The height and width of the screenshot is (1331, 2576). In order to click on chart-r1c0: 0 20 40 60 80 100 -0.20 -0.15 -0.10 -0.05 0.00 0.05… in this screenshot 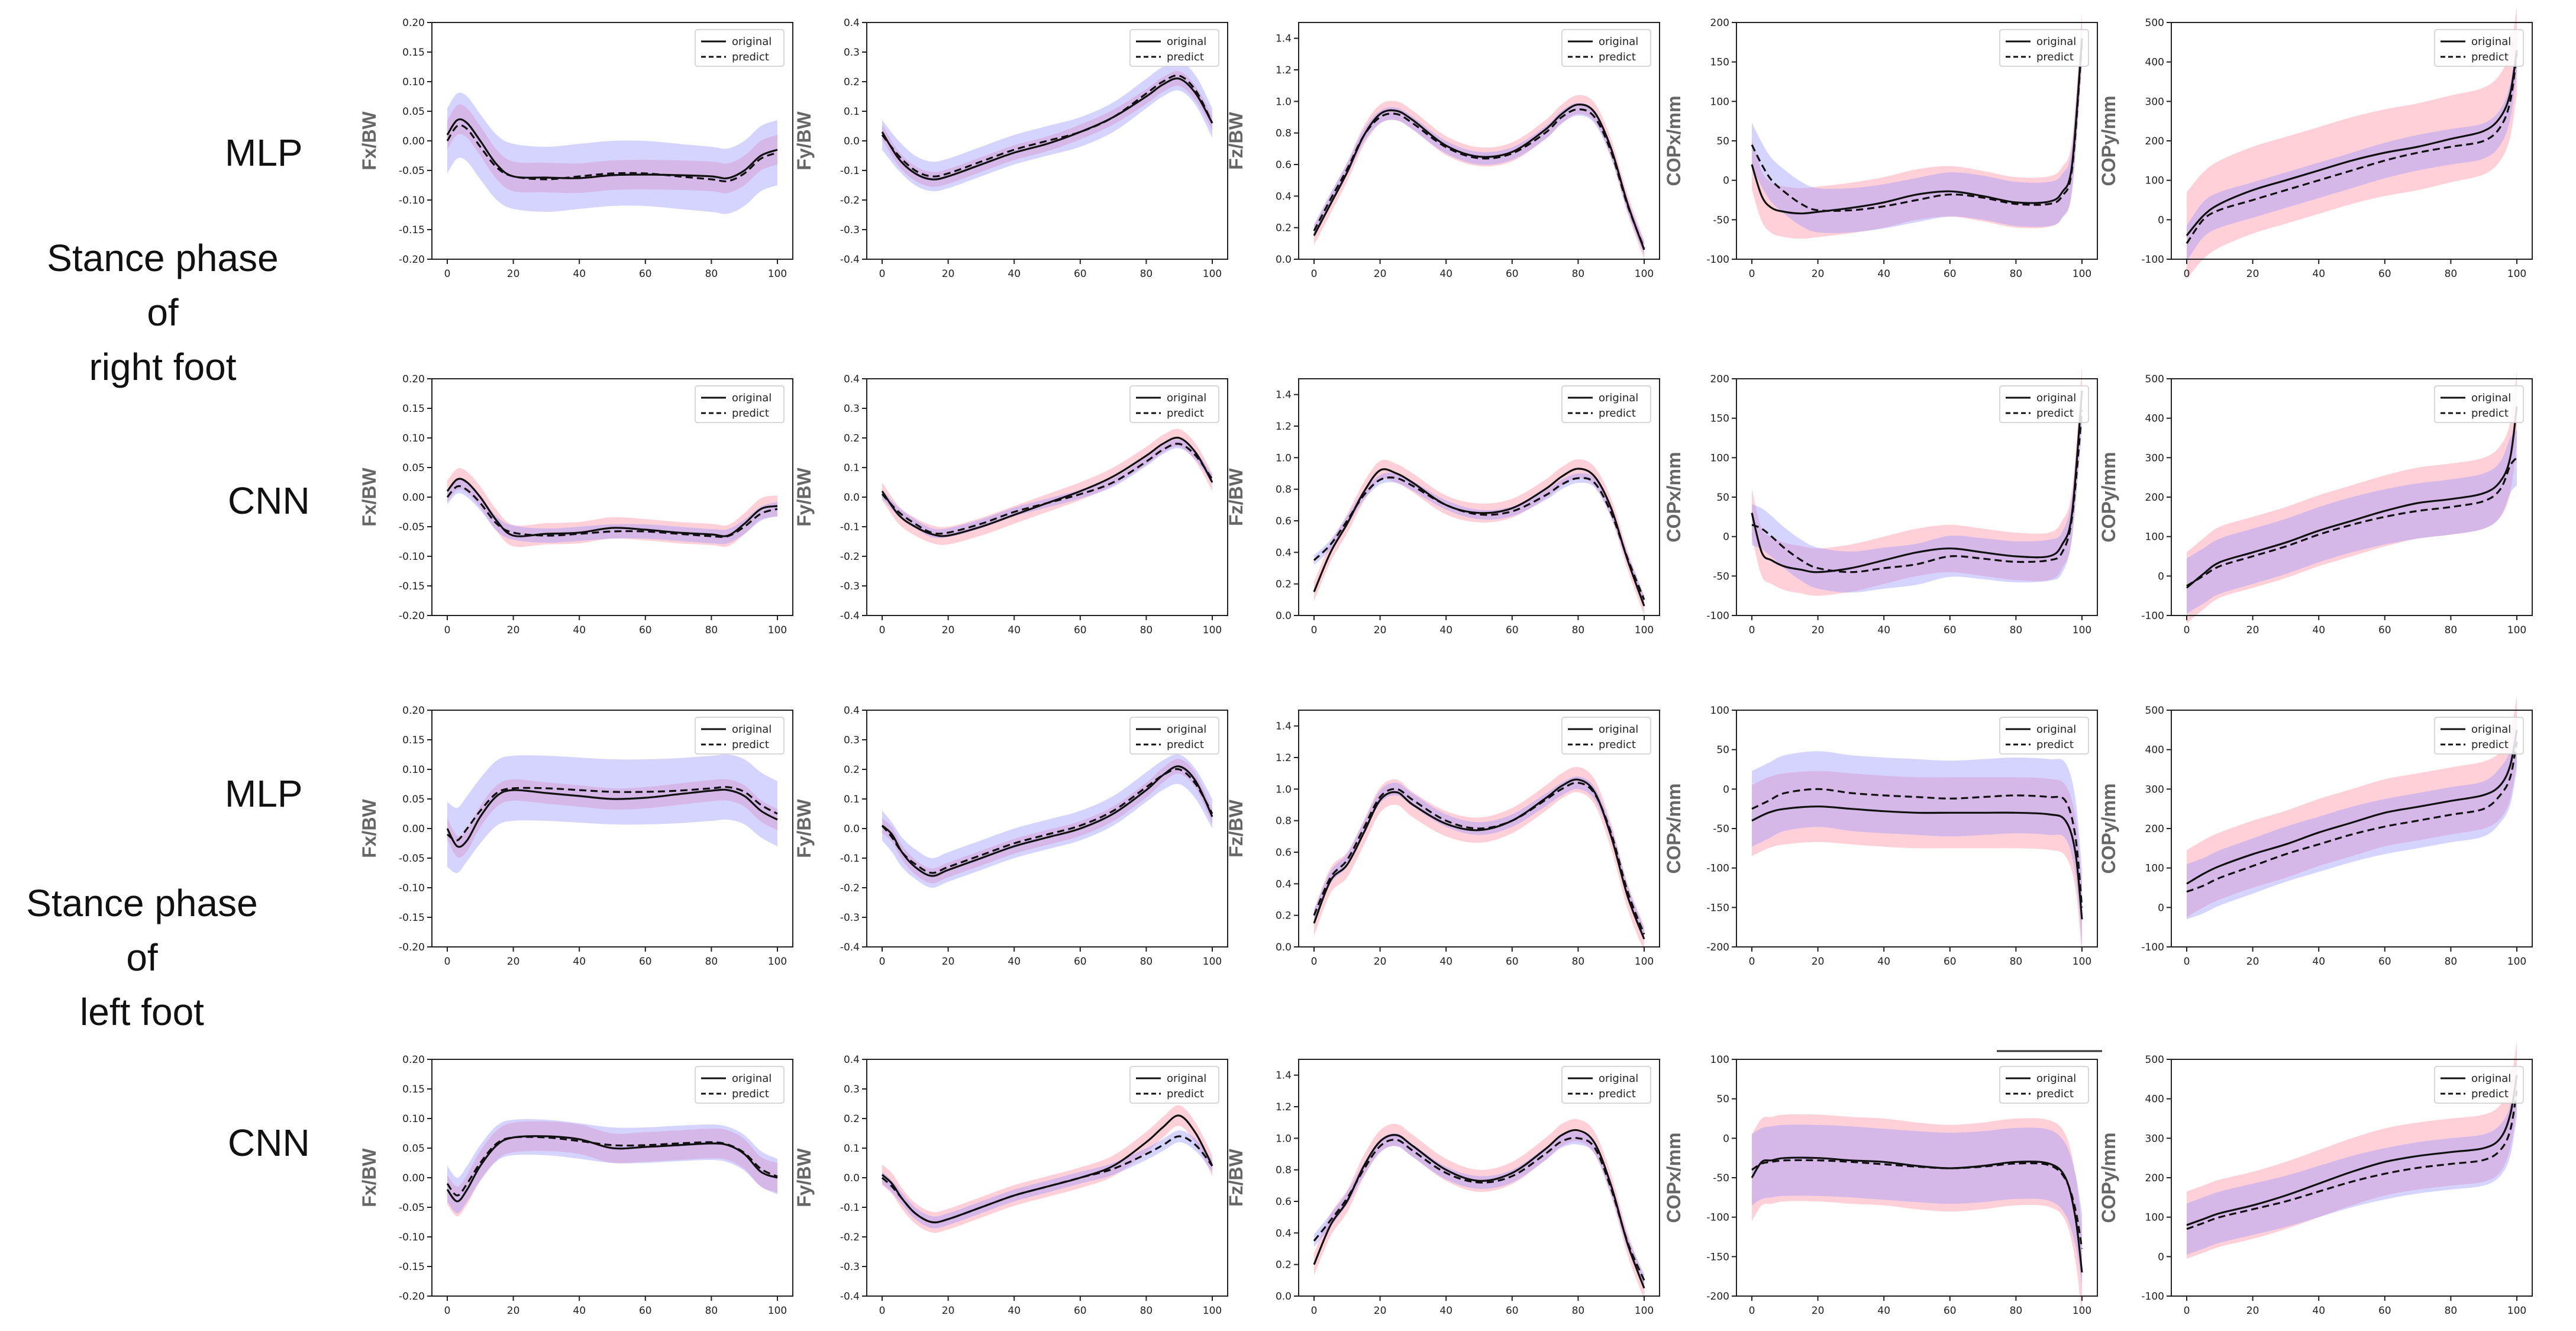, I will do `click(576, 505)`.